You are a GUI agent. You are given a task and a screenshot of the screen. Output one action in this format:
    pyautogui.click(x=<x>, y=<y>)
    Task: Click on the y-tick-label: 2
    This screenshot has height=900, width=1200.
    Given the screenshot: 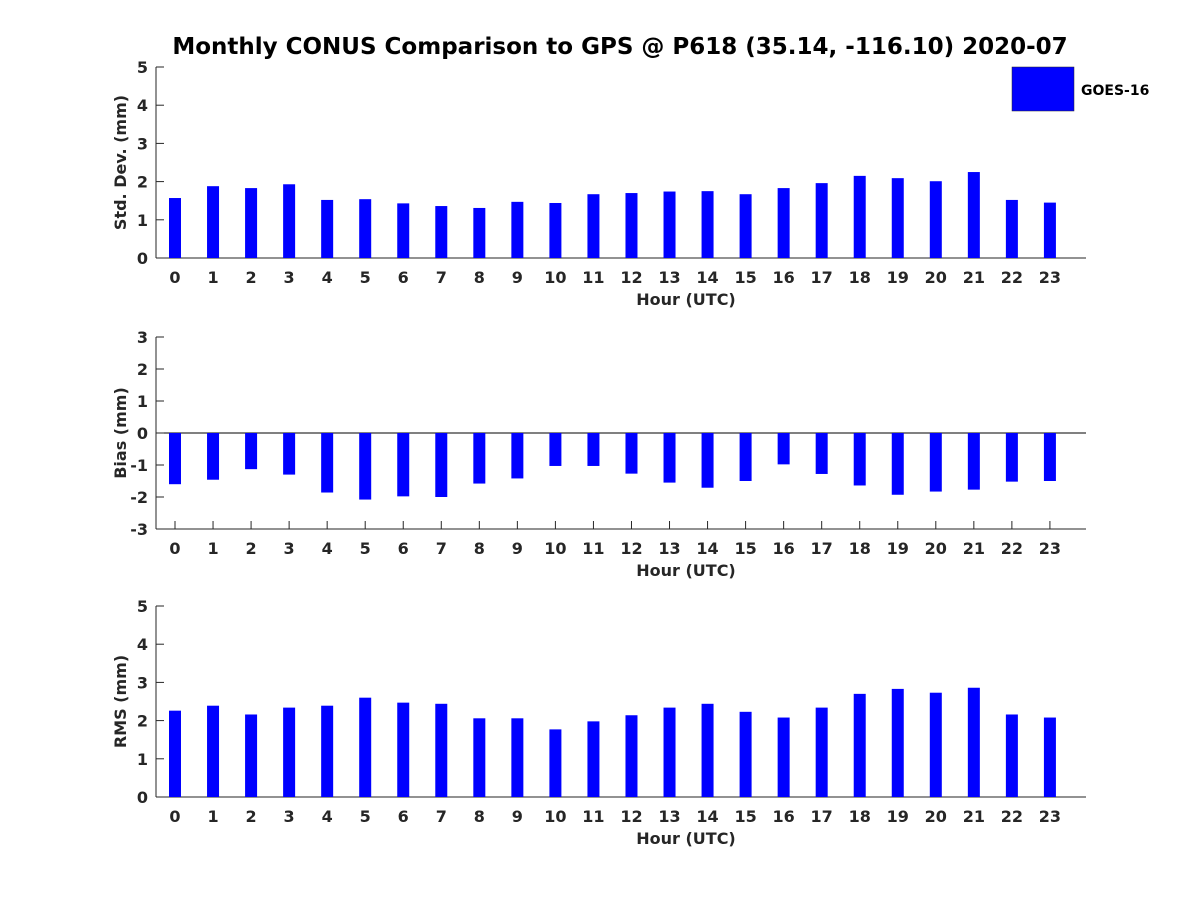 What is the action you would take?
    pyautogui.click(x=142, y=721)
    